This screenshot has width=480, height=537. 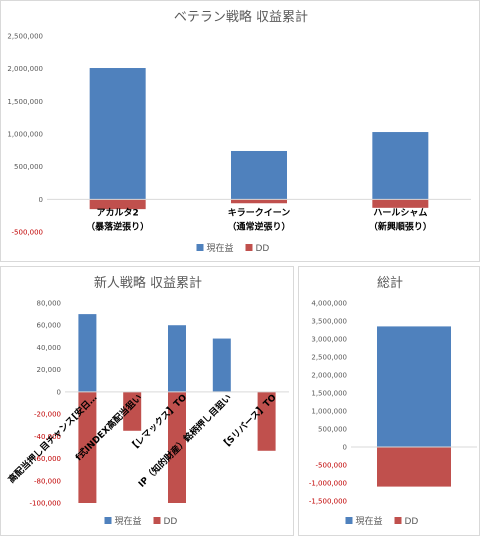 I want to click on category-label: アカルタ2, so click(x=118, y=212).